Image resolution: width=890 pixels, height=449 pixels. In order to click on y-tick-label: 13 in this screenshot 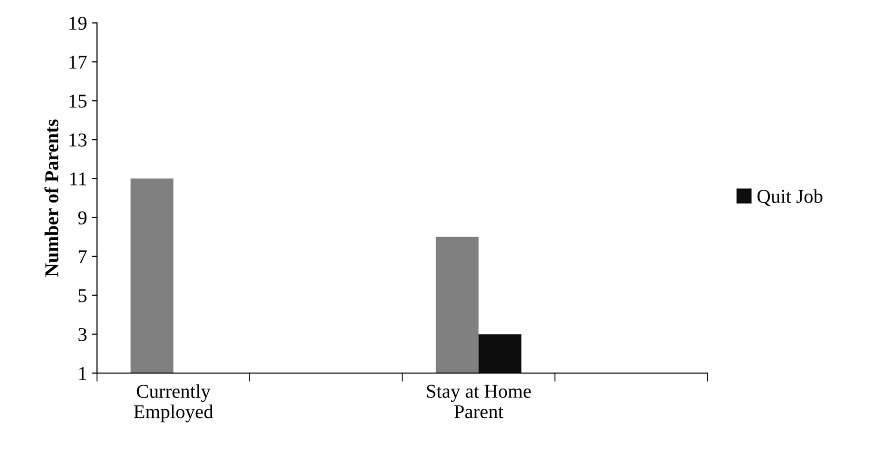, I will do `click(78, 140)`.